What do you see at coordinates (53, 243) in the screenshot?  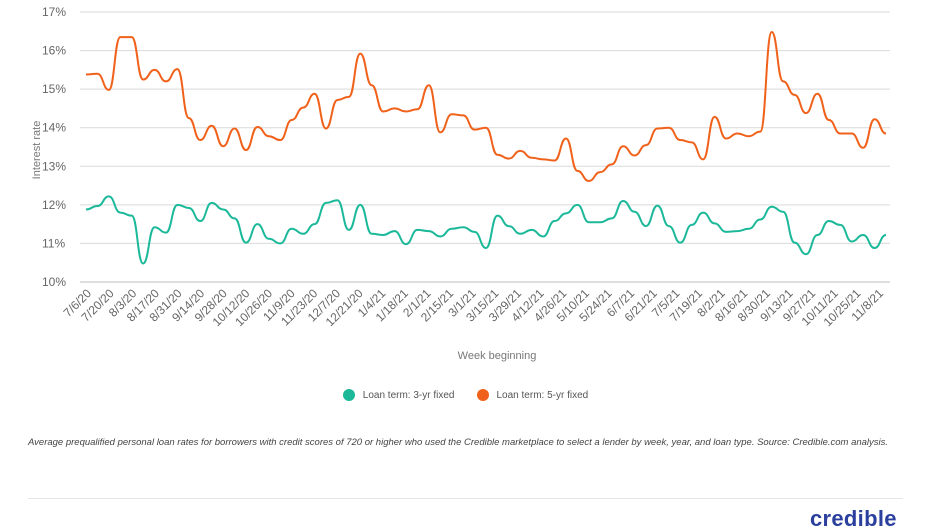 I see `y-tick-label: 11%` at bounding box center [53, 243].